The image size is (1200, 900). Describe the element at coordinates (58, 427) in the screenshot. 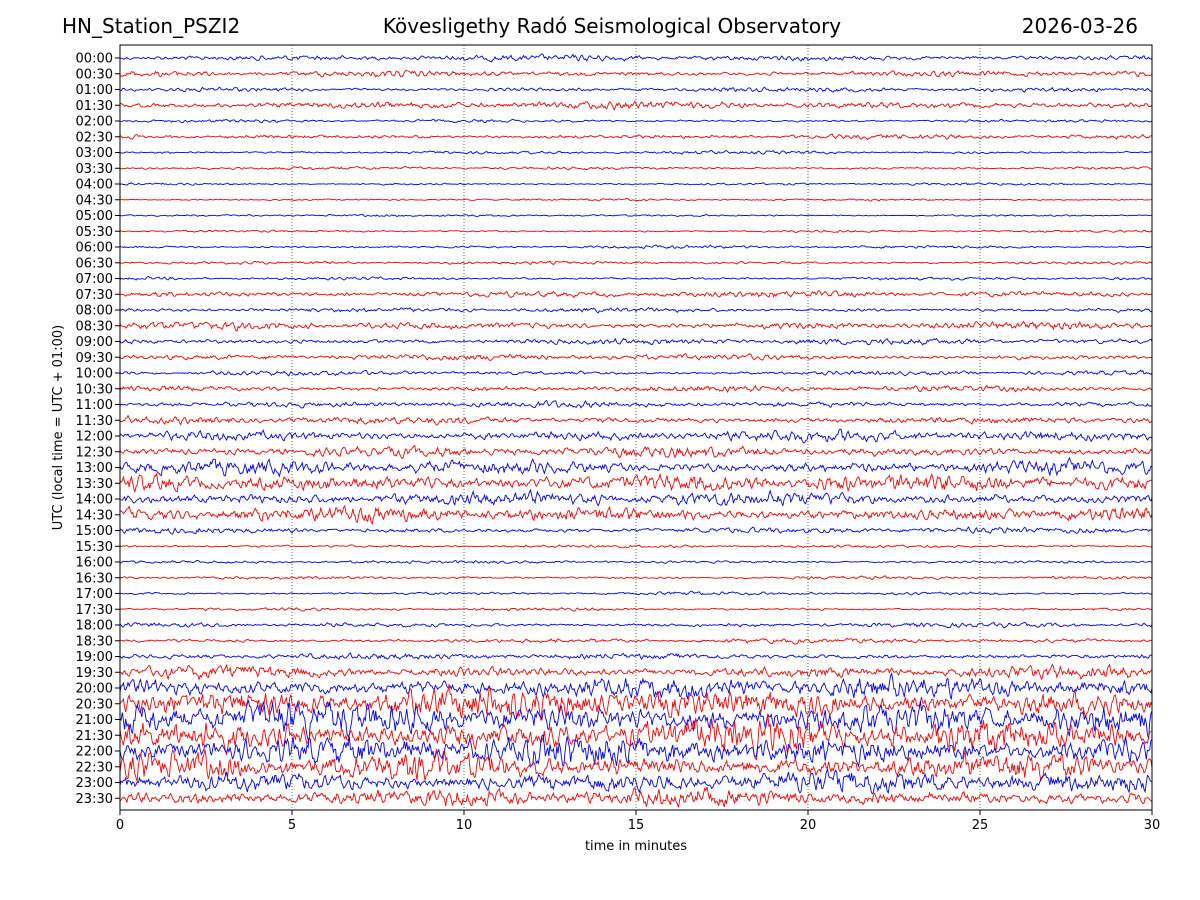

I see `y-axis-label: UTC (local time = UTC + 01:00)` at that location.